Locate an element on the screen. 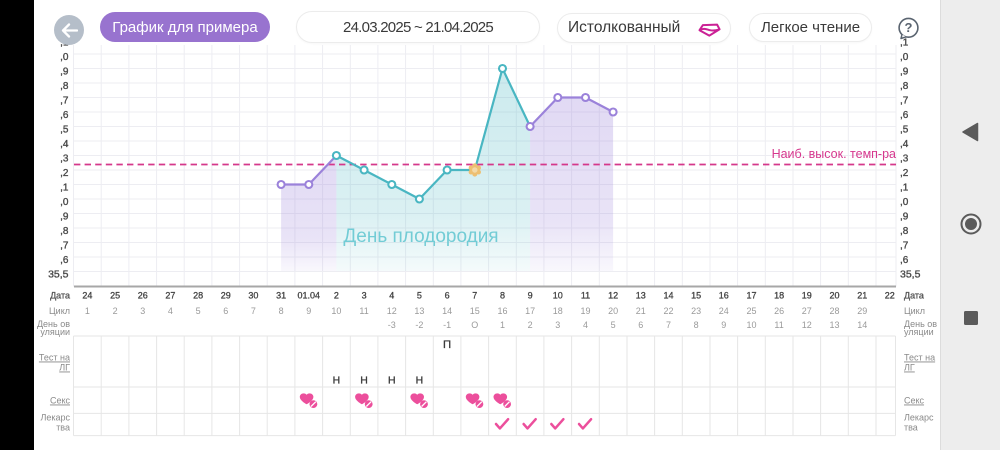  svg-text: 4 is located at coordinates (585, 325).